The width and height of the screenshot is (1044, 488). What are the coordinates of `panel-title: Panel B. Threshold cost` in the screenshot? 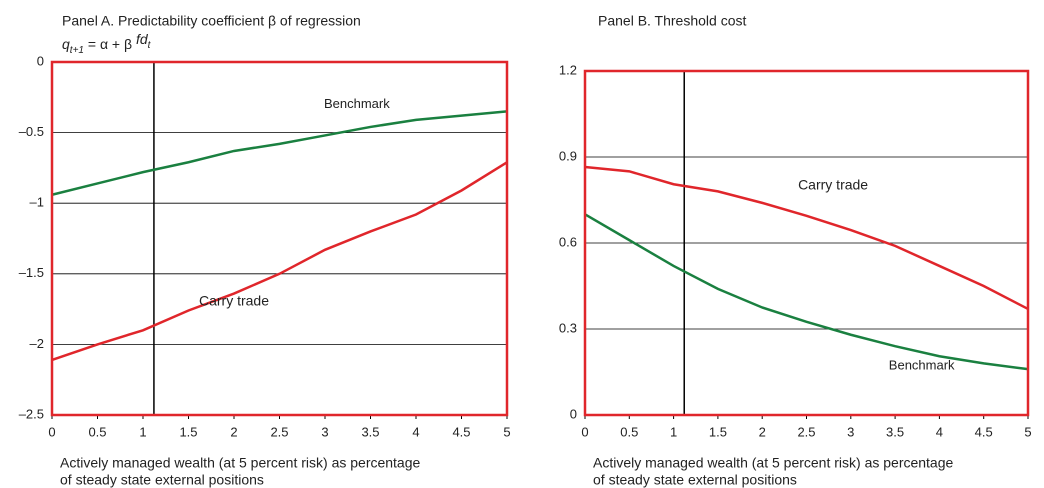 It's located at (672, 21).